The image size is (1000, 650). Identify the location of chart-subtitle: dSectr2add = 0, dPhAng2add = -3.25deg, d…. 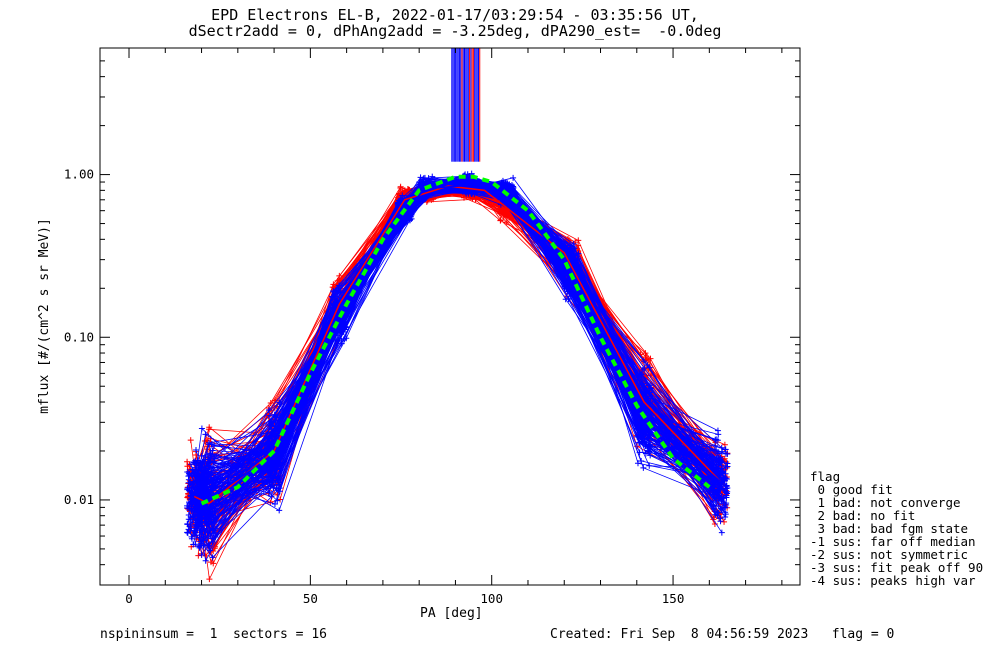
(455, 31).